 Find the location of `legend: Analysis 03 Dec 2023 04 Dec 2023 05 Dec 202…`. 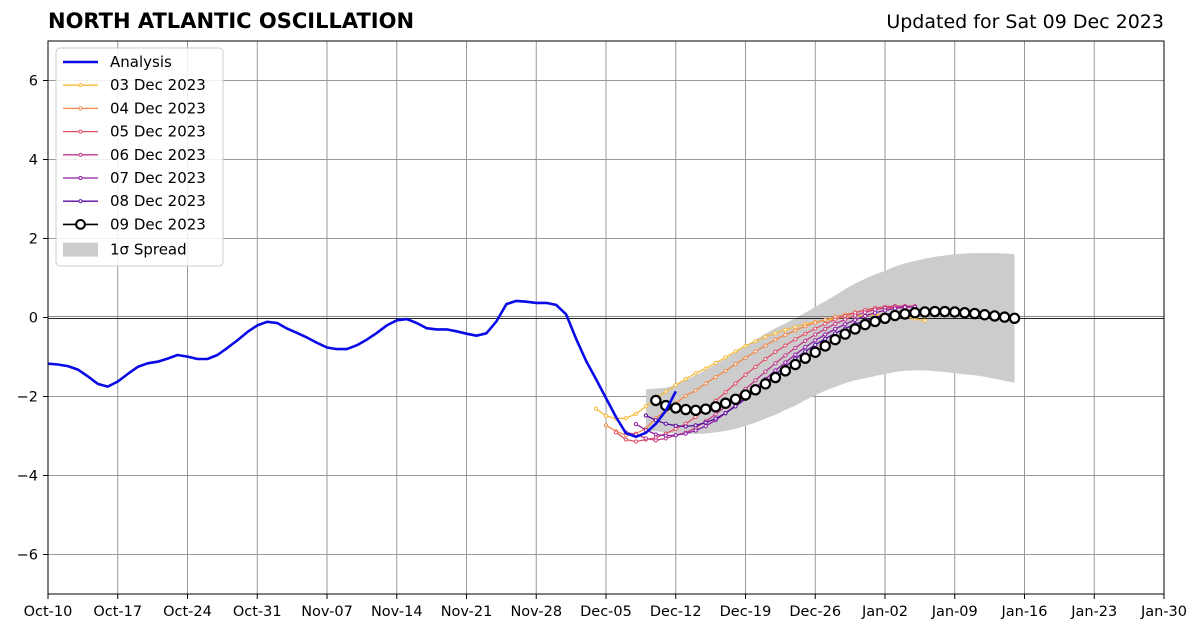

legend: Analysis 03 Dec 2023 04 Dec 2023 05 Dec 202… is located at coordinates (139, 157).